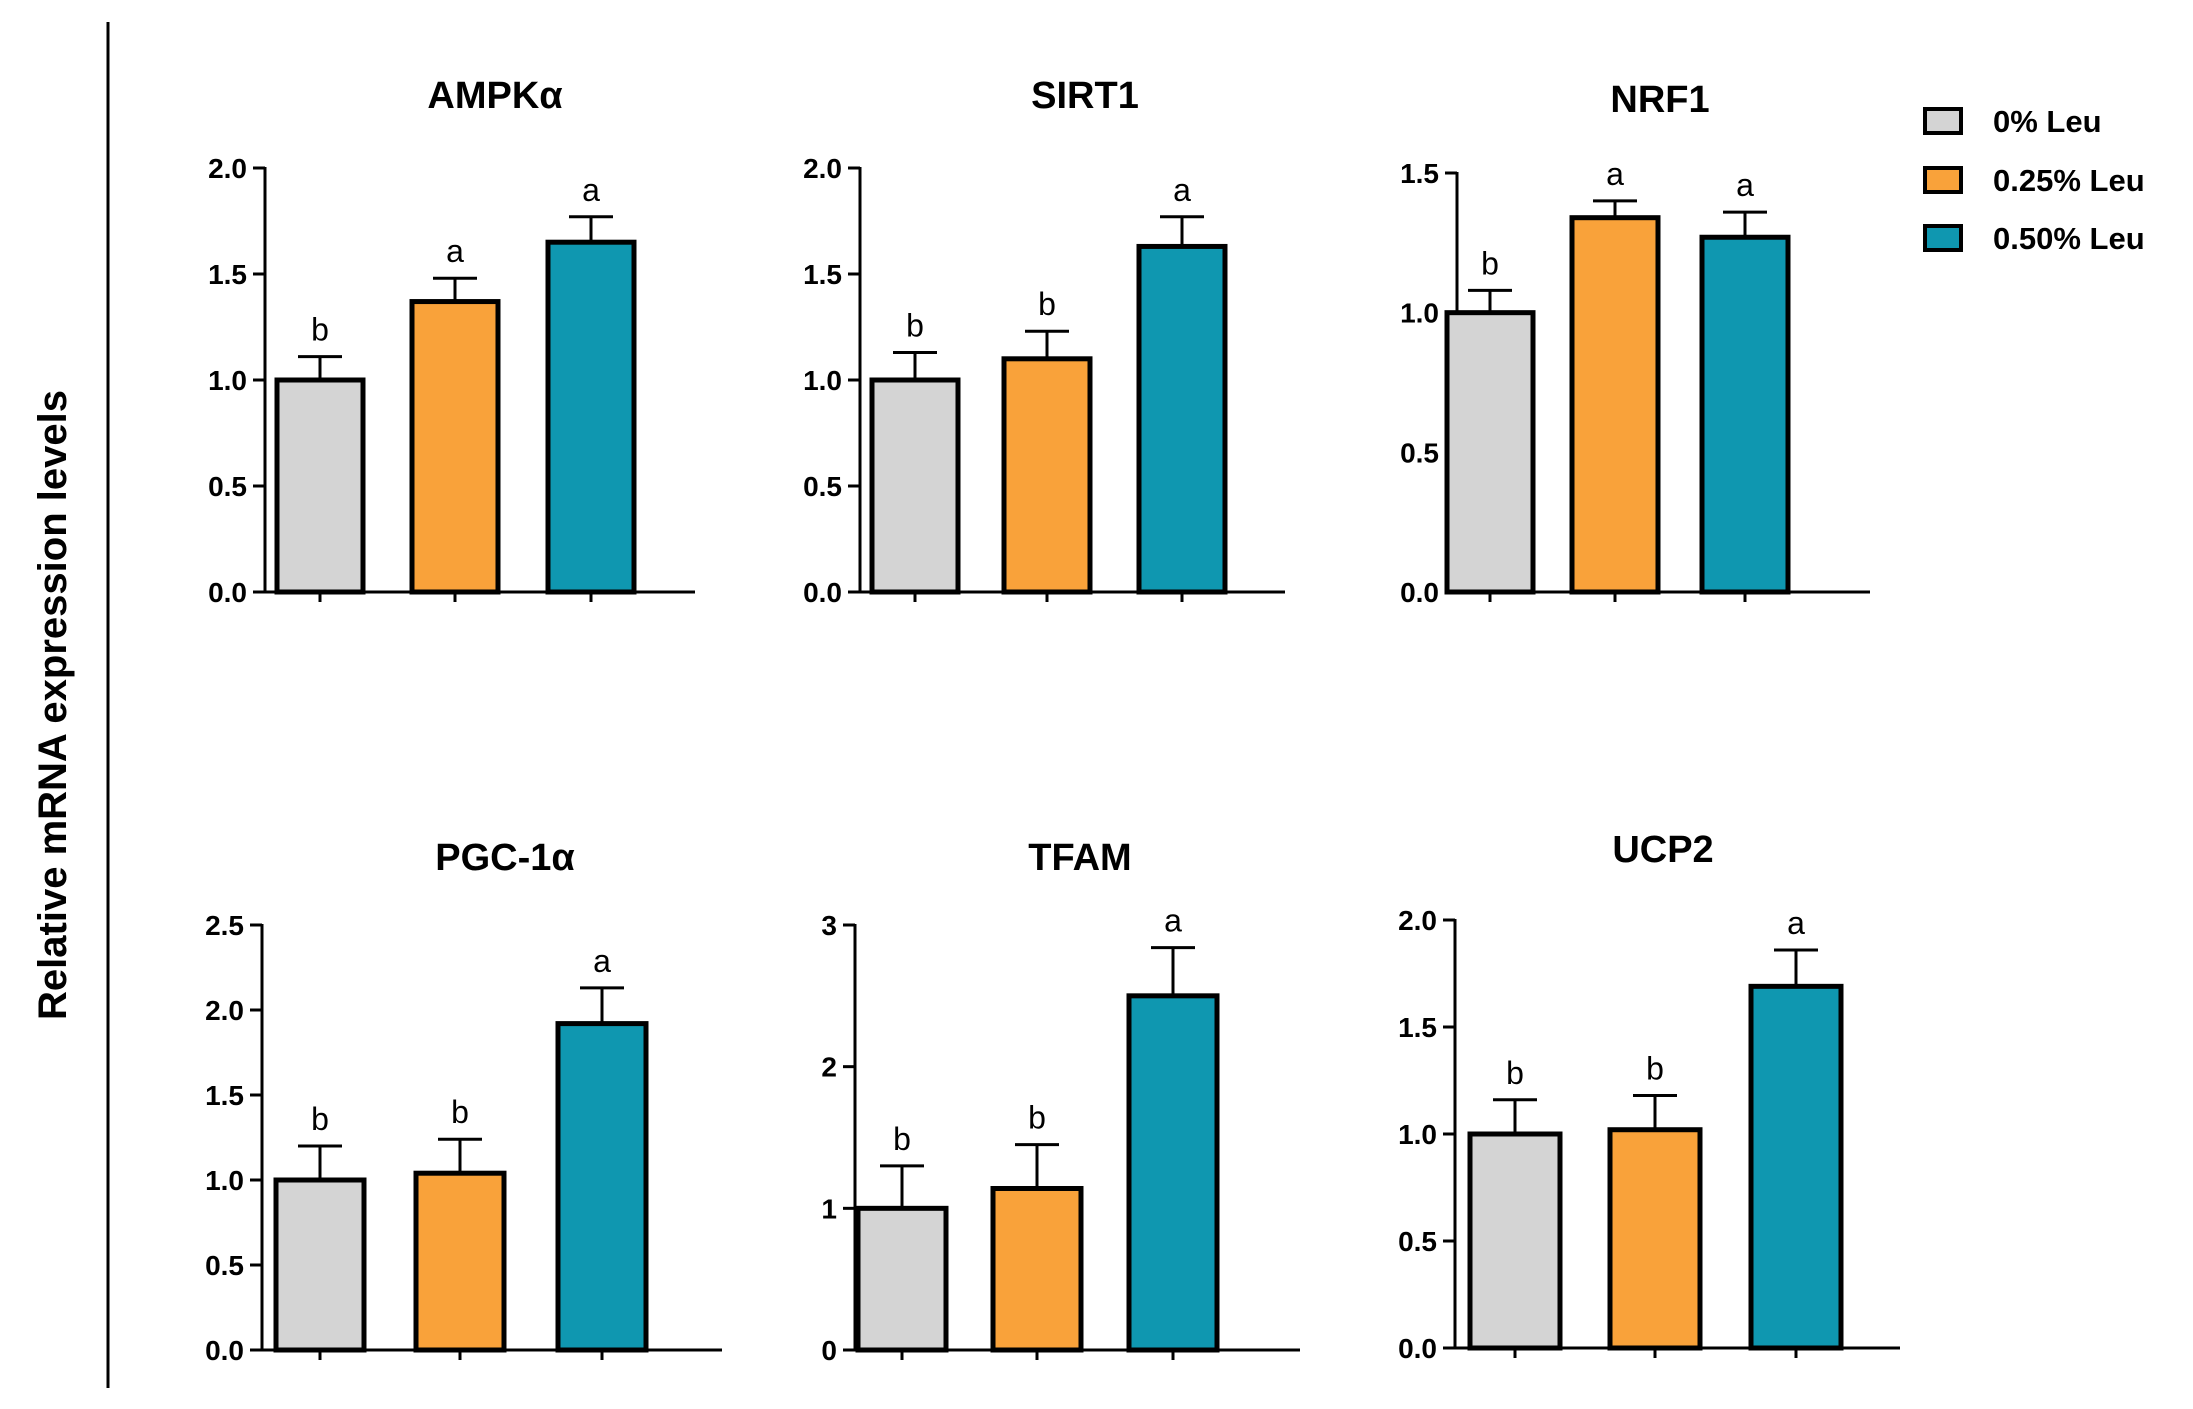  What do you see at coordinates (53, 705) in the screenshot?
I see `y-axis-label: Relative mRNA expression levels` at bounding box center [53, 705].